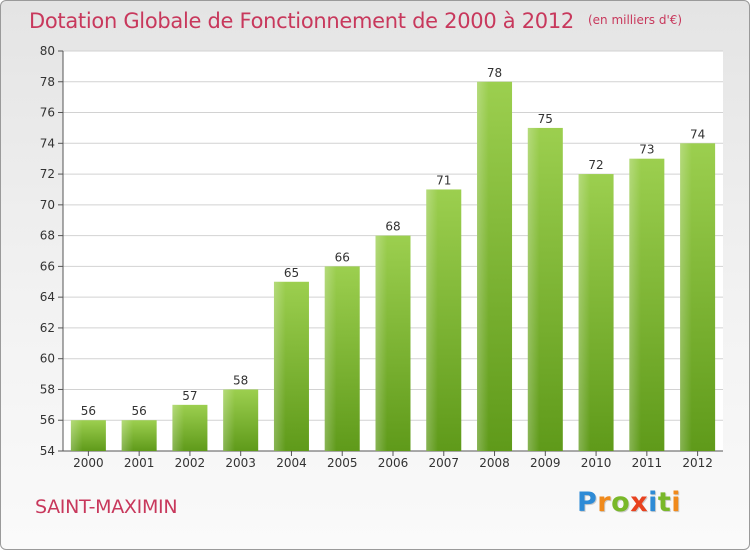  Describe the element at coordinates (47, 359) in the screenshot. I see `y-tick-label: 60` at that location.